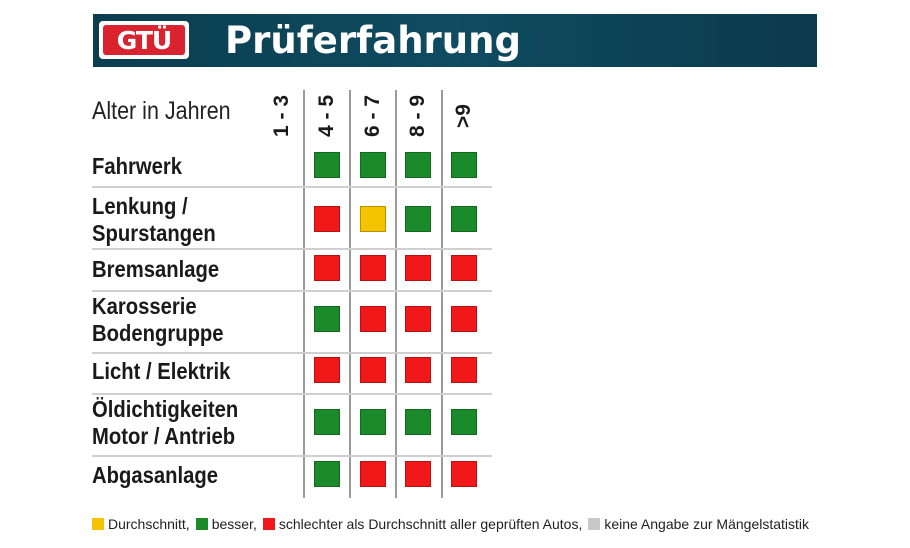 The width and height of the screenshot is (910, 548). I want to click on rating-cell-durchschnitt, so click(373, 219).